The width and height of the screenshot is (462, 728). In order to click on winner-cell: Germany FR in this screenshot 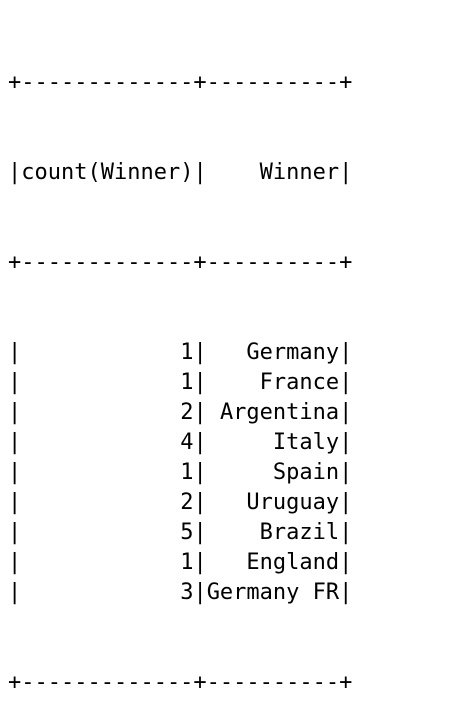, I will do `click(273, 592)`.